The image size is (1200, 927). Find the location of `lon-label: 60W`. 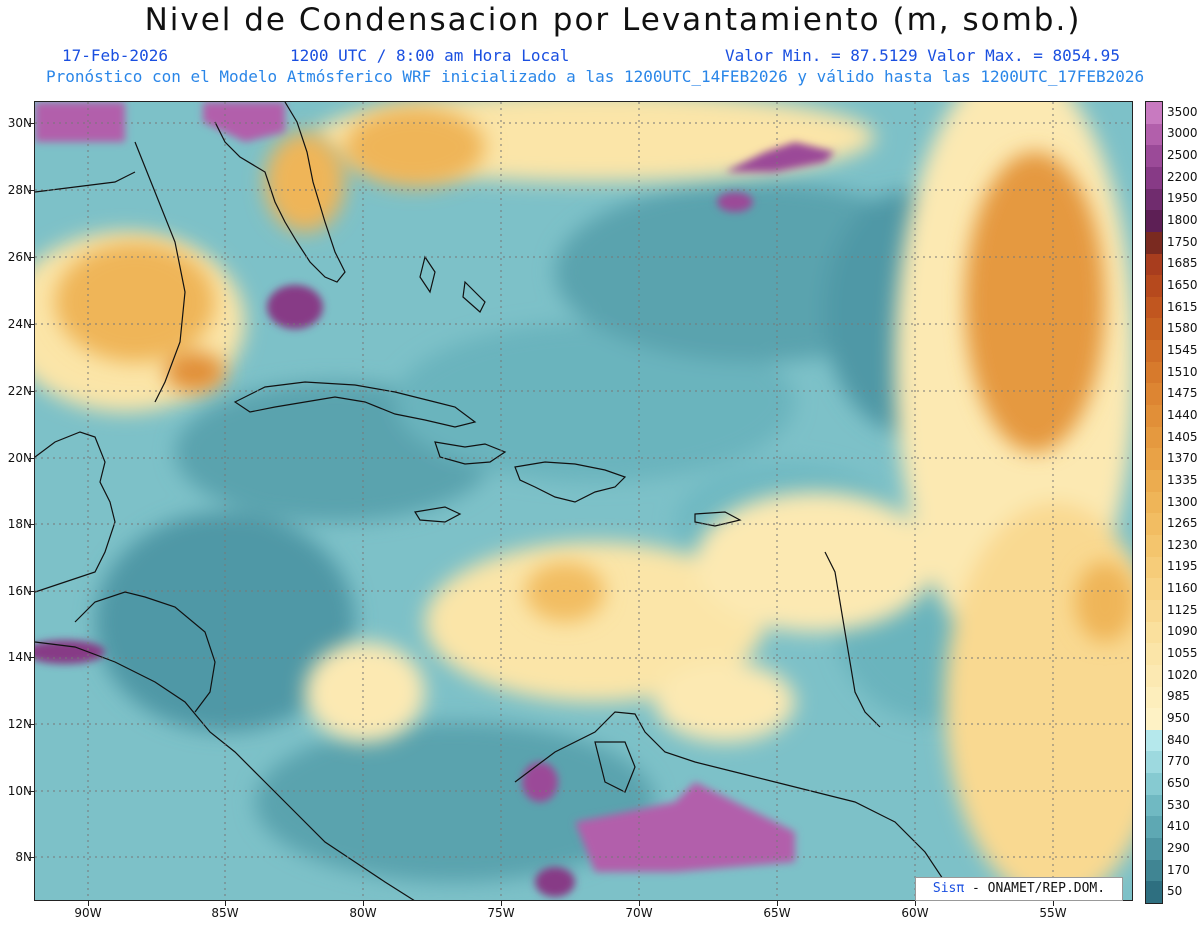

lon-label: 60W is located at coordinates (915, 913).